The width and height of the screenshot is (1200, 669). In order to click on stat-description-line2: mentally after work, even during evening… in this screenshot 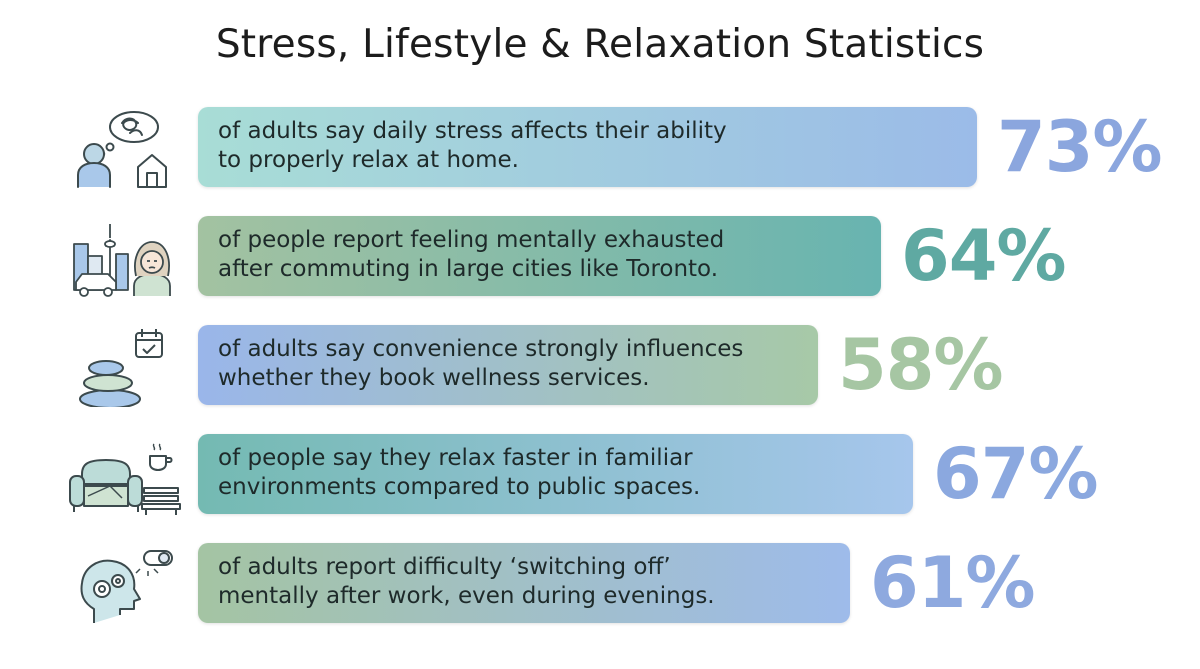, I will do `click(466, 596)`.